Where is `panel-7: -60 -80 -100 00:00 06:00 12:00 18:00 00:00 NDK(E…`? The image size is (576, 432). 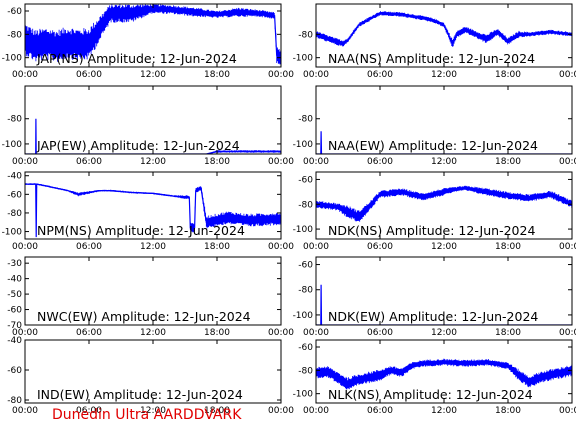
panel-7: -60 -80 -100 00:00 06:00 12:00 18:00 00:00 NDK(E… is located at coordinates (434, 297).